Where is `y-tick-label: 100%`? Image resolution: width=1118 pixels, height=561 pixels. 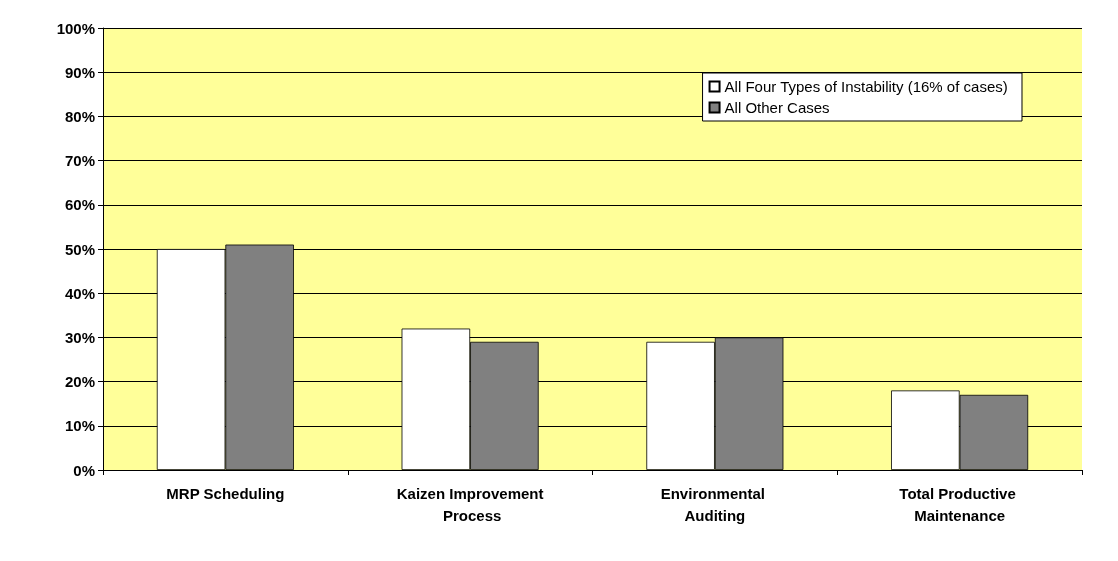 y-tick-label: 100% is located at coordinates (75, 28).